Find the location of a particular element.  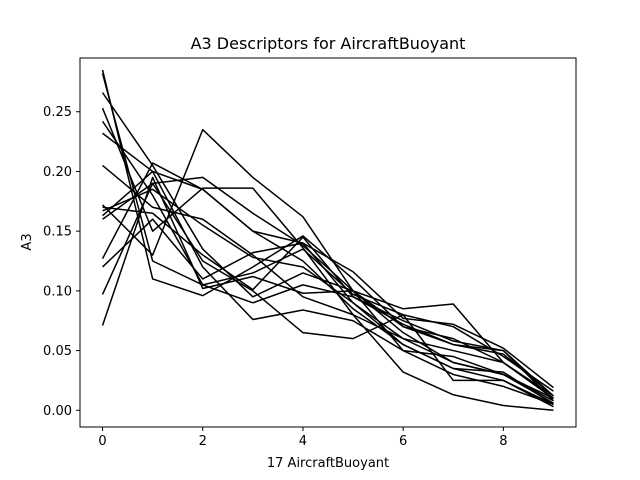

x-tick-label: 2 is located at coordinates (203, 441).